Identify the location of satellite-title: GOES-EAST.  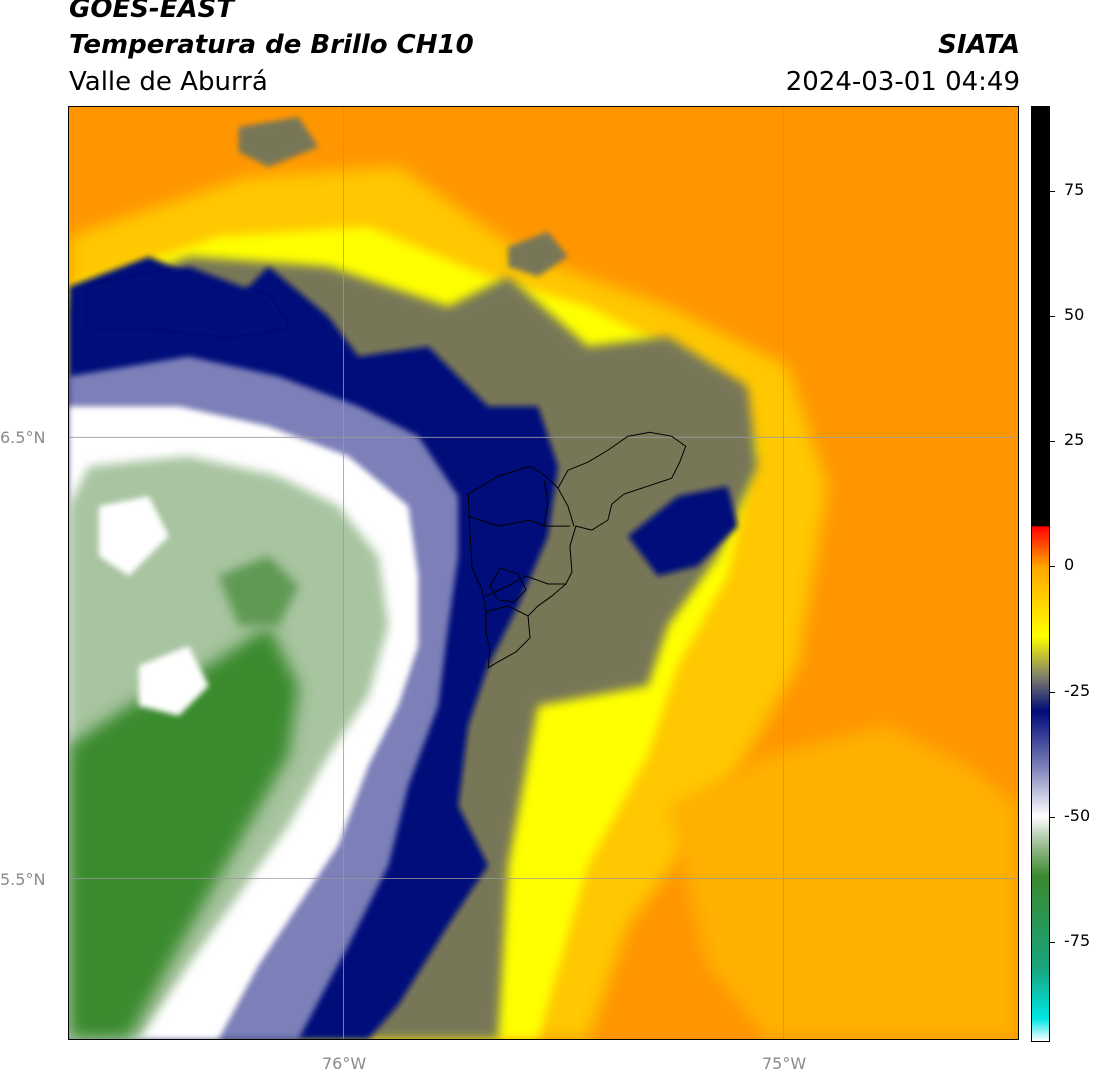
(152, 12).